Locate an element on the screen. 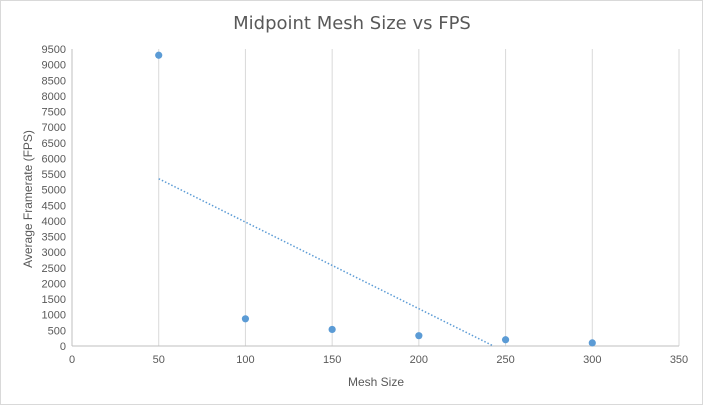  y-tick-label: 4000 is located at coordinates (54, 222).